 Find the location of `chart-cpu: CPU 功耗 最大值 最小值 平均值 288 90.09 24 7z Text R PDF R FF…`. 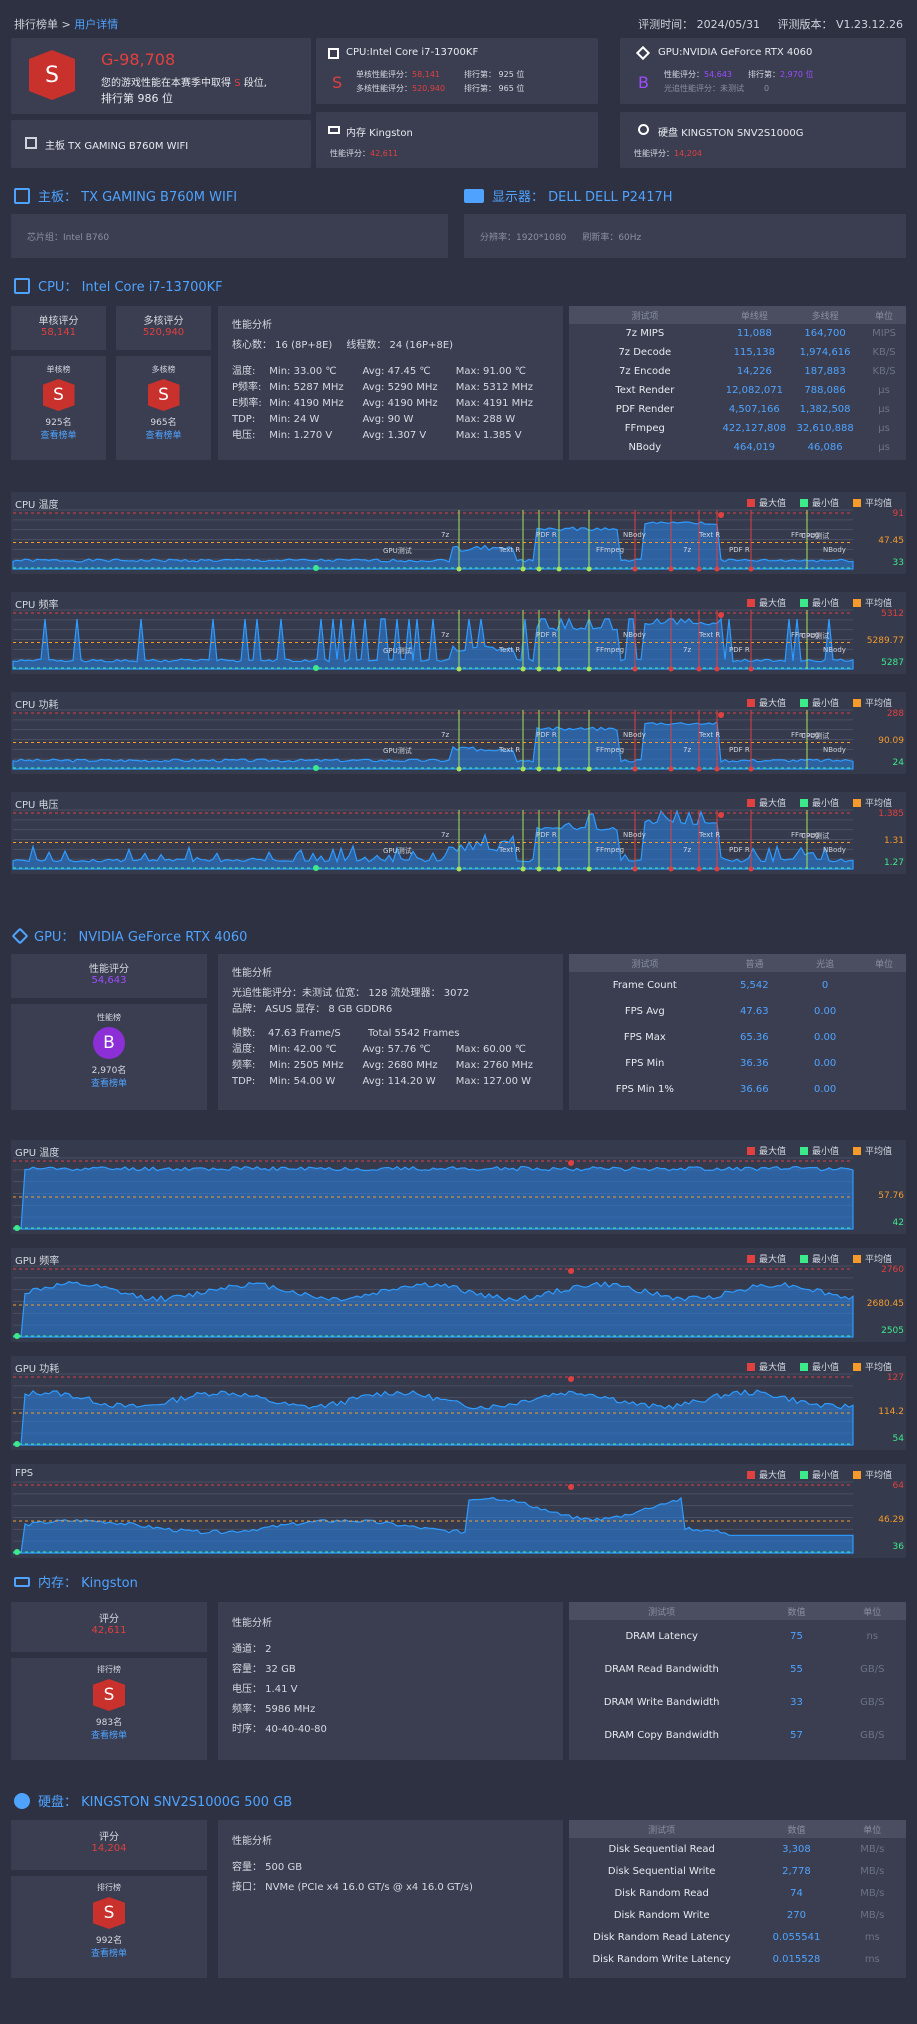

chart-cpu: CPU 功耗 最大值 最小值 平均值 288 90.09 24 7z Text R PDF R FF… is located at coordinates (458, 733).